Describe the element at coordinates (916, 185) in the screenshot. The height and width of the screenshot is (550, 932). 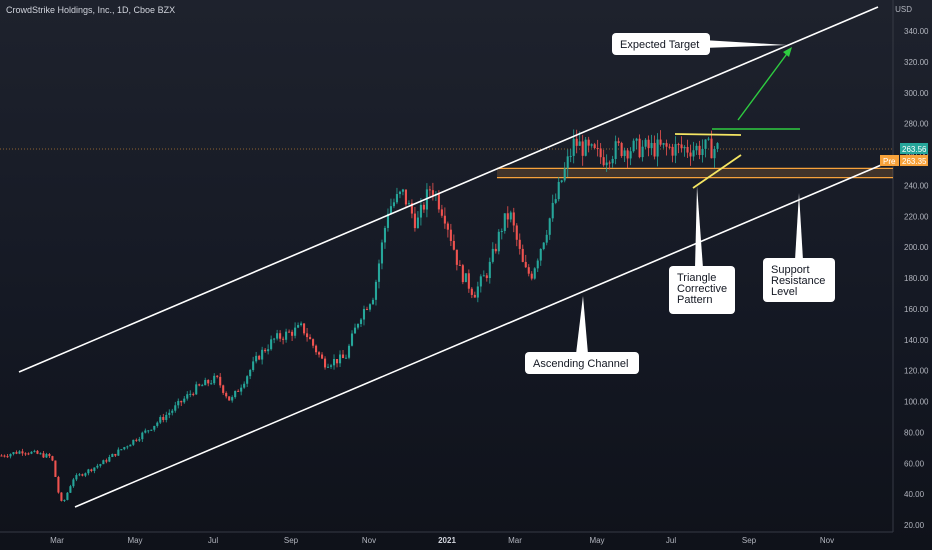
I see `y-tick-label: 240.00` at that location.